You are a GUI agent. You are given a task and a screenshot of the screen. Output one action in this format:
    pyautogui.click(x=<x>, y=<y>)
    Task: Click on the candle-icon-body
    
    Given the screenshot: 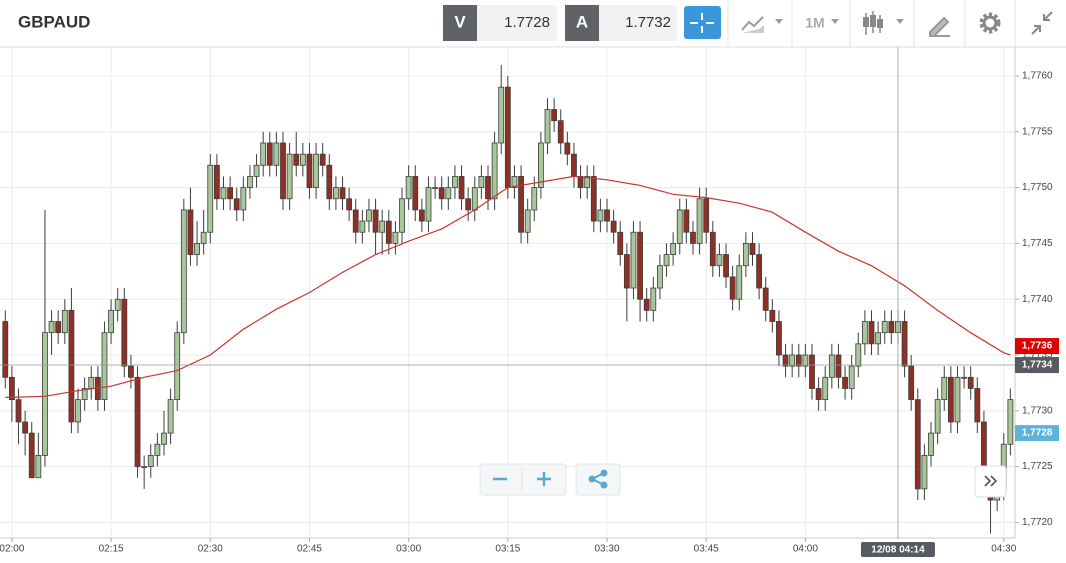 What is the action you would take?
    pyautogui.click(x=873, y=21)
    